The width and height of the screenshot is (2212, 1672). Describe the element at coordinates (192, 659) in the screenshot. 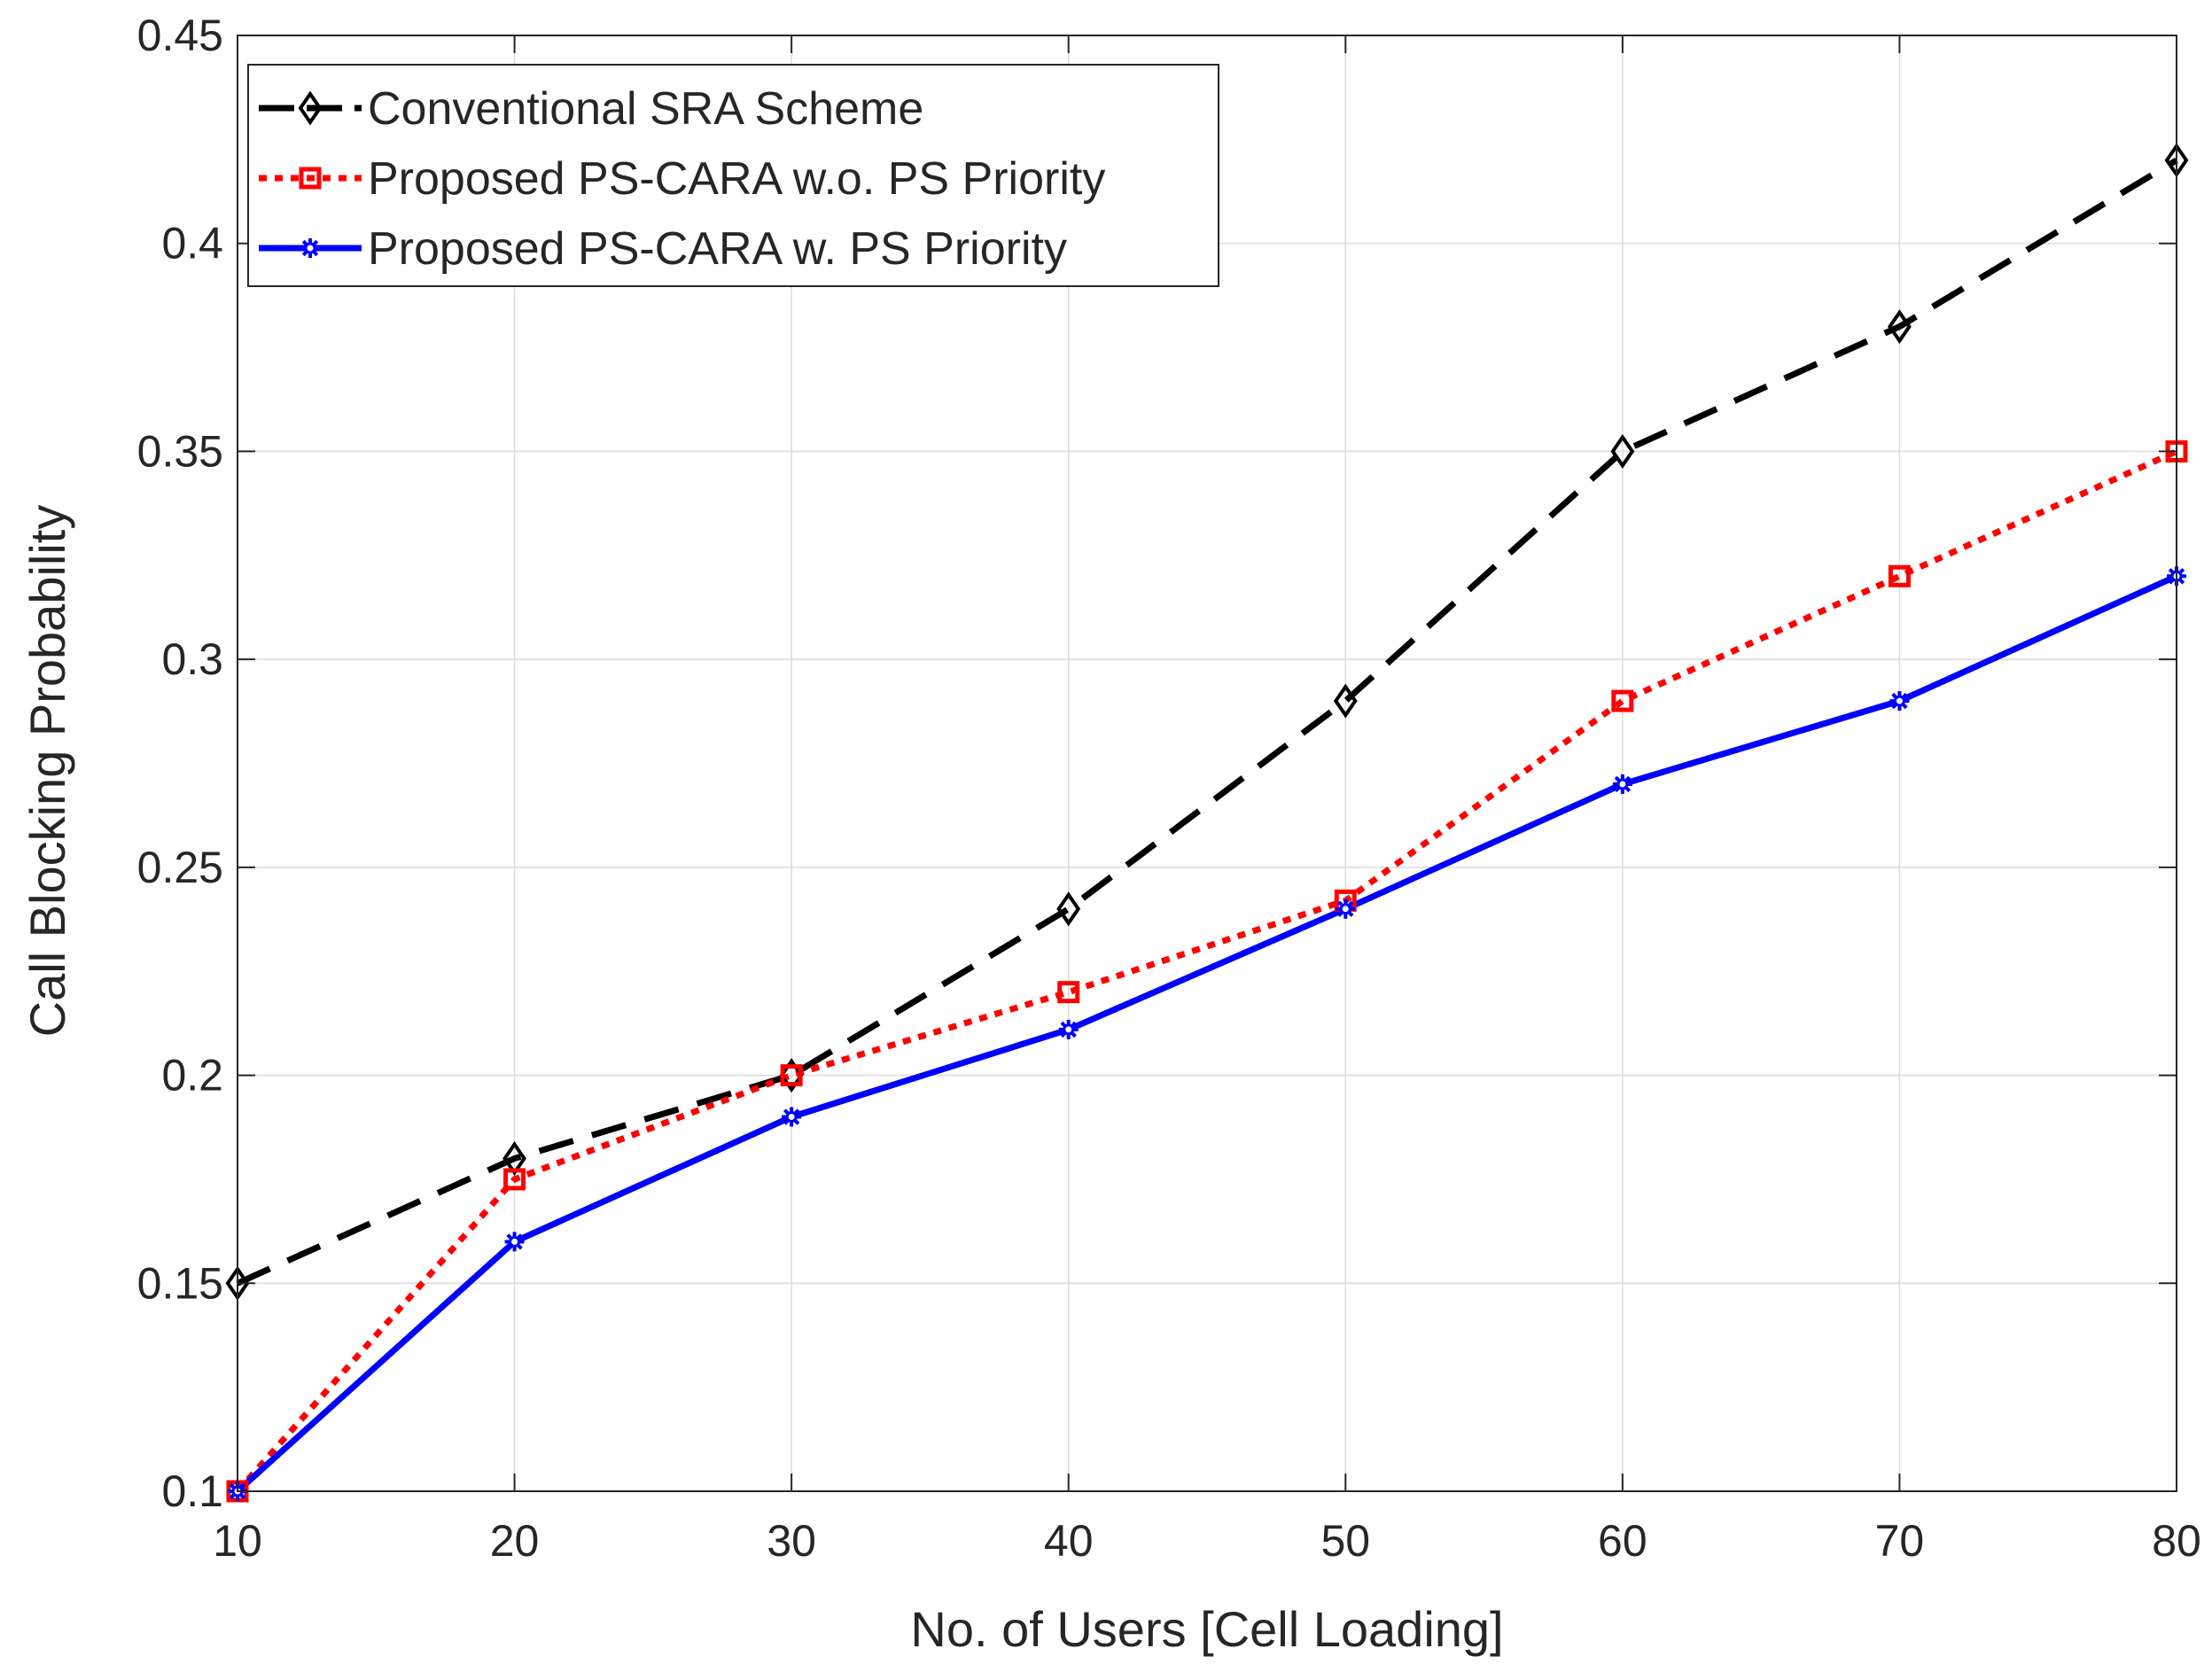

I see `y-tick-label: 0.3` at that location.